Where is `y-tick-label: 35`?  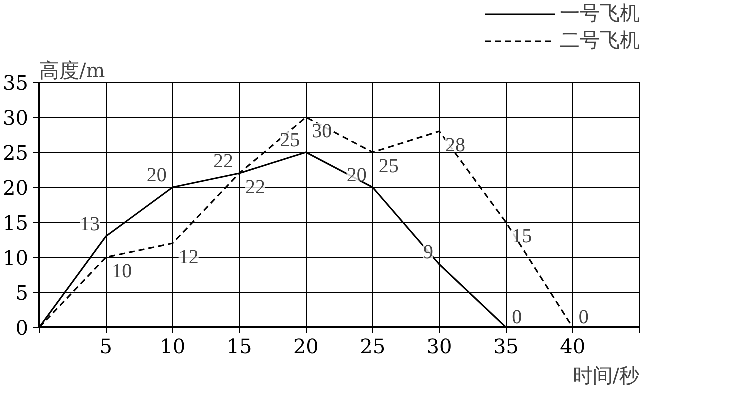 y-tick-label: 35 is located at coordinates (16, 83).